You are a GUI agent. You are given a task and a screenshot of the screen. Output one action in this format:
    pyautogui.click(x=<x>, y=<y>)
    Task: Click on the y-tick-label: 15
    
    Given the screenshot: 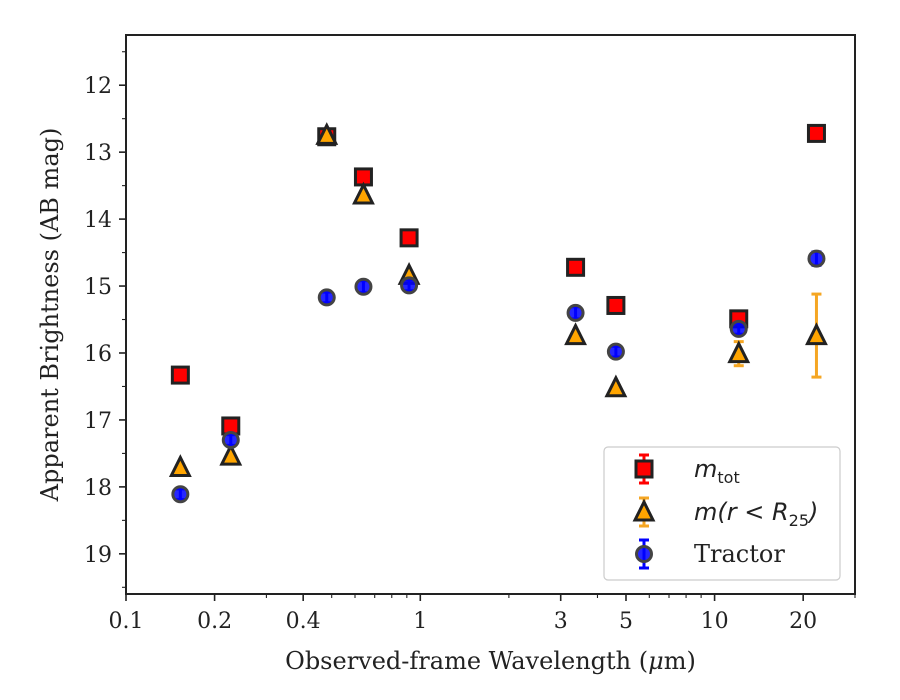 What is the action you would take?
    pyautogui.click(x=98, y=287)
    